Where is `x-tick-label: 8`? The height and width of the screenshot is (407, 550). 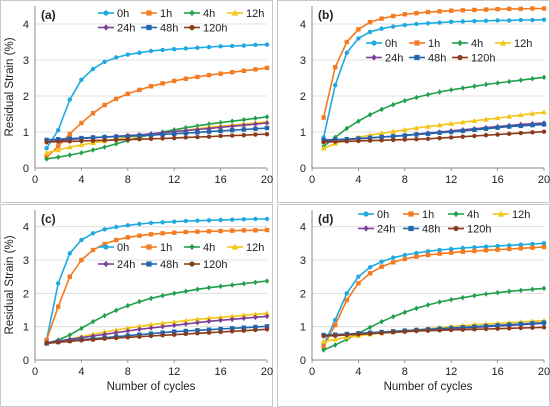 x-tick-label: 8 is located at coordinates (405, 180).